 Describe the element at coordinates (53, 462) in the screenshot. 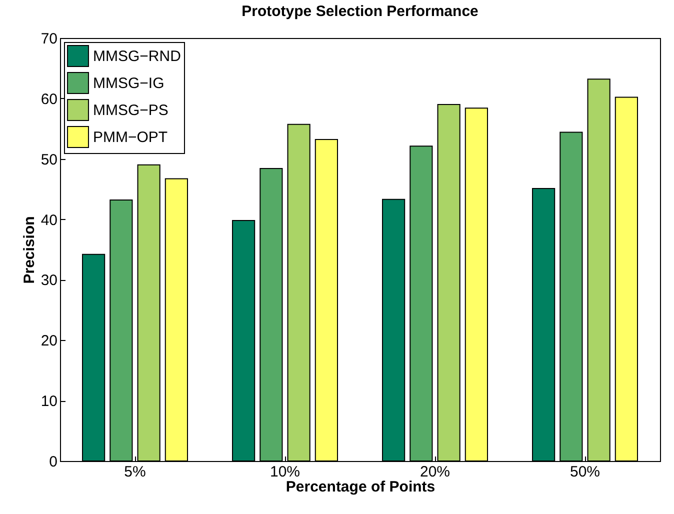

I see `y-tick-label: 0` at that location.